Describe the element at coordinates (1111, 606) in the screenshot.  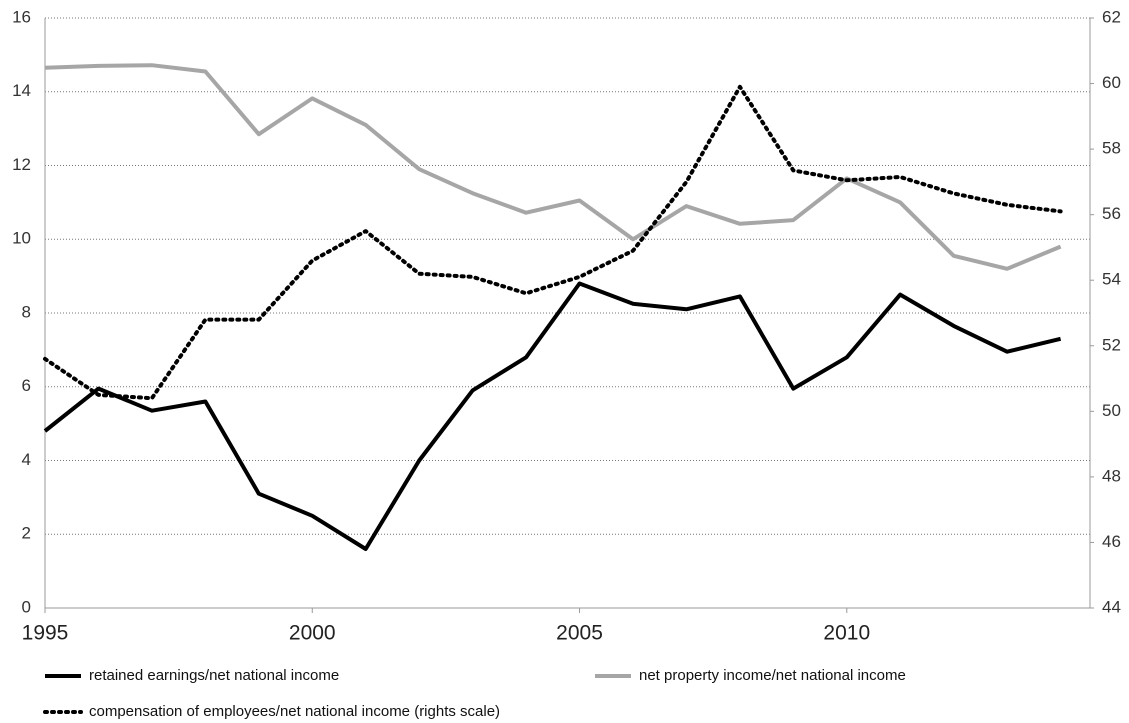
I see `y2-tick-label: 44` at that location.